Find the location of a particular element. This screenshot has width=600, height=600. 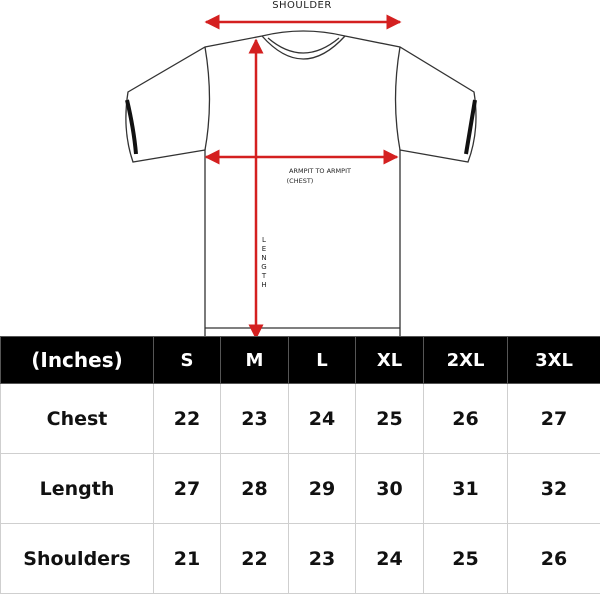

cell: 28 is located at coordinates (254, 488).